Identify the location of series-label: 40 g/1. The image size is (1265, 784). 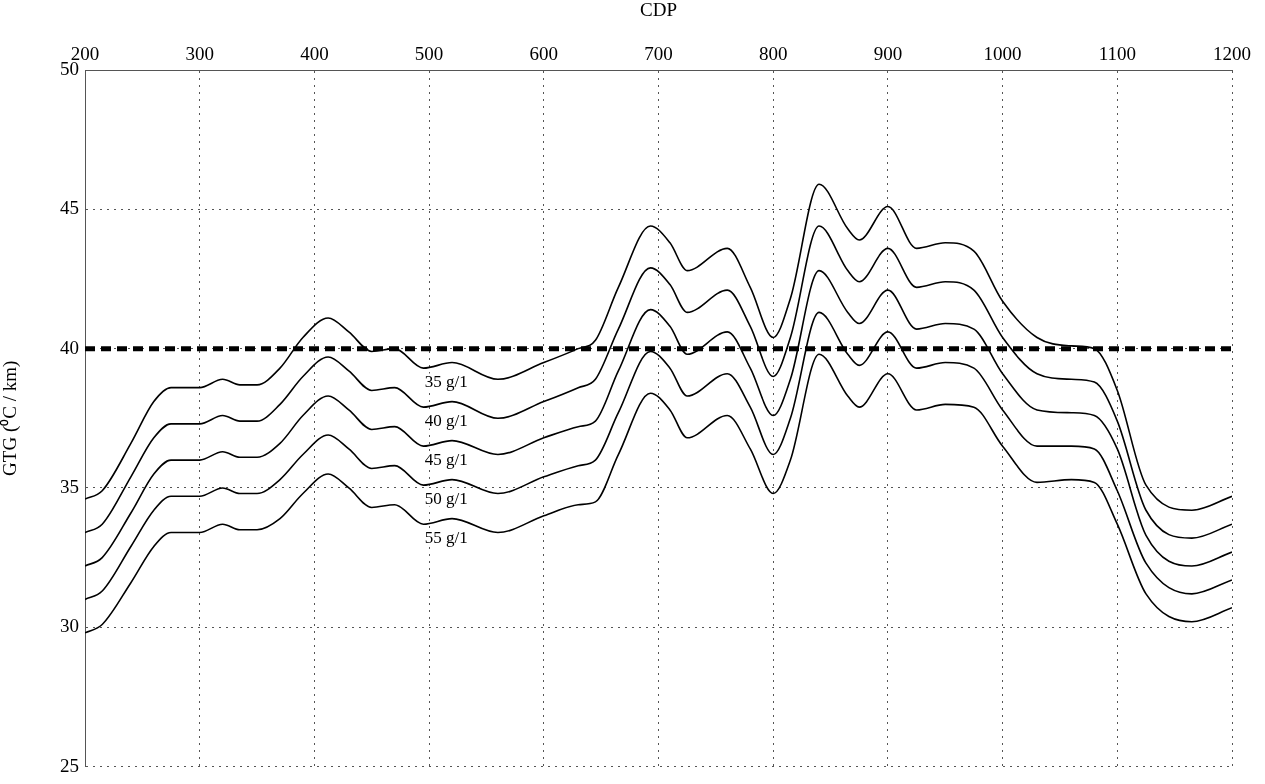
(446, 420).